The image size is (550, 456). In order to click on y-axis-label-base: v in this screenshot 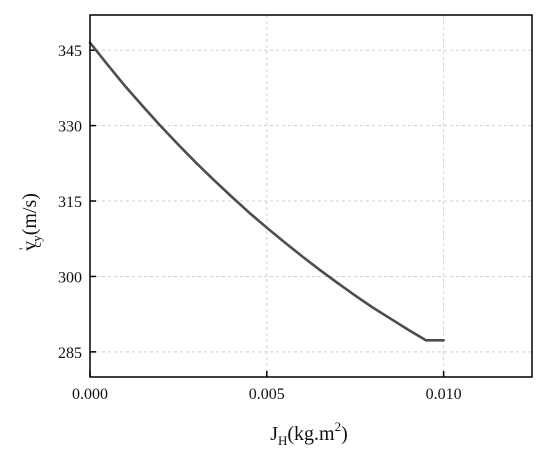, I will do `click(30, 246)`.